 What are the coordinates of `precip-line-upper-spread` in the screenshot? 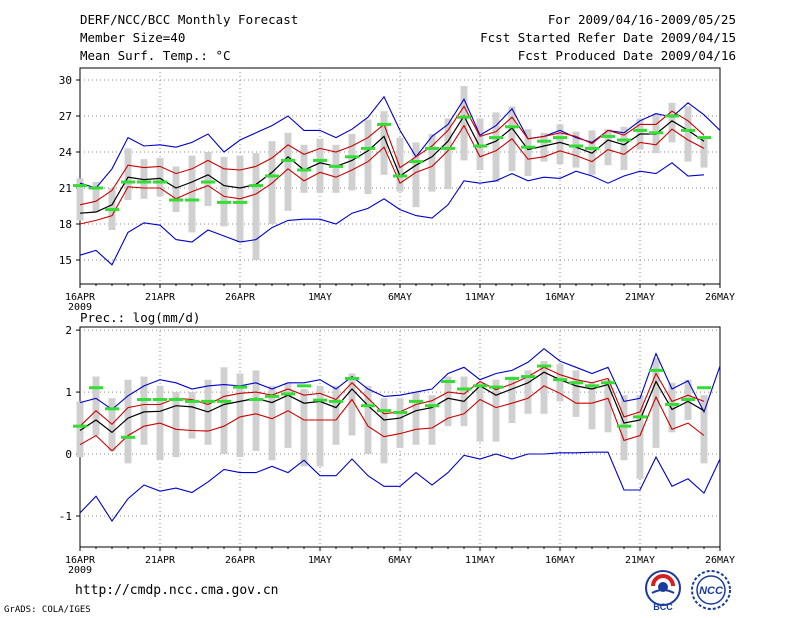 It's located at (392, 396).